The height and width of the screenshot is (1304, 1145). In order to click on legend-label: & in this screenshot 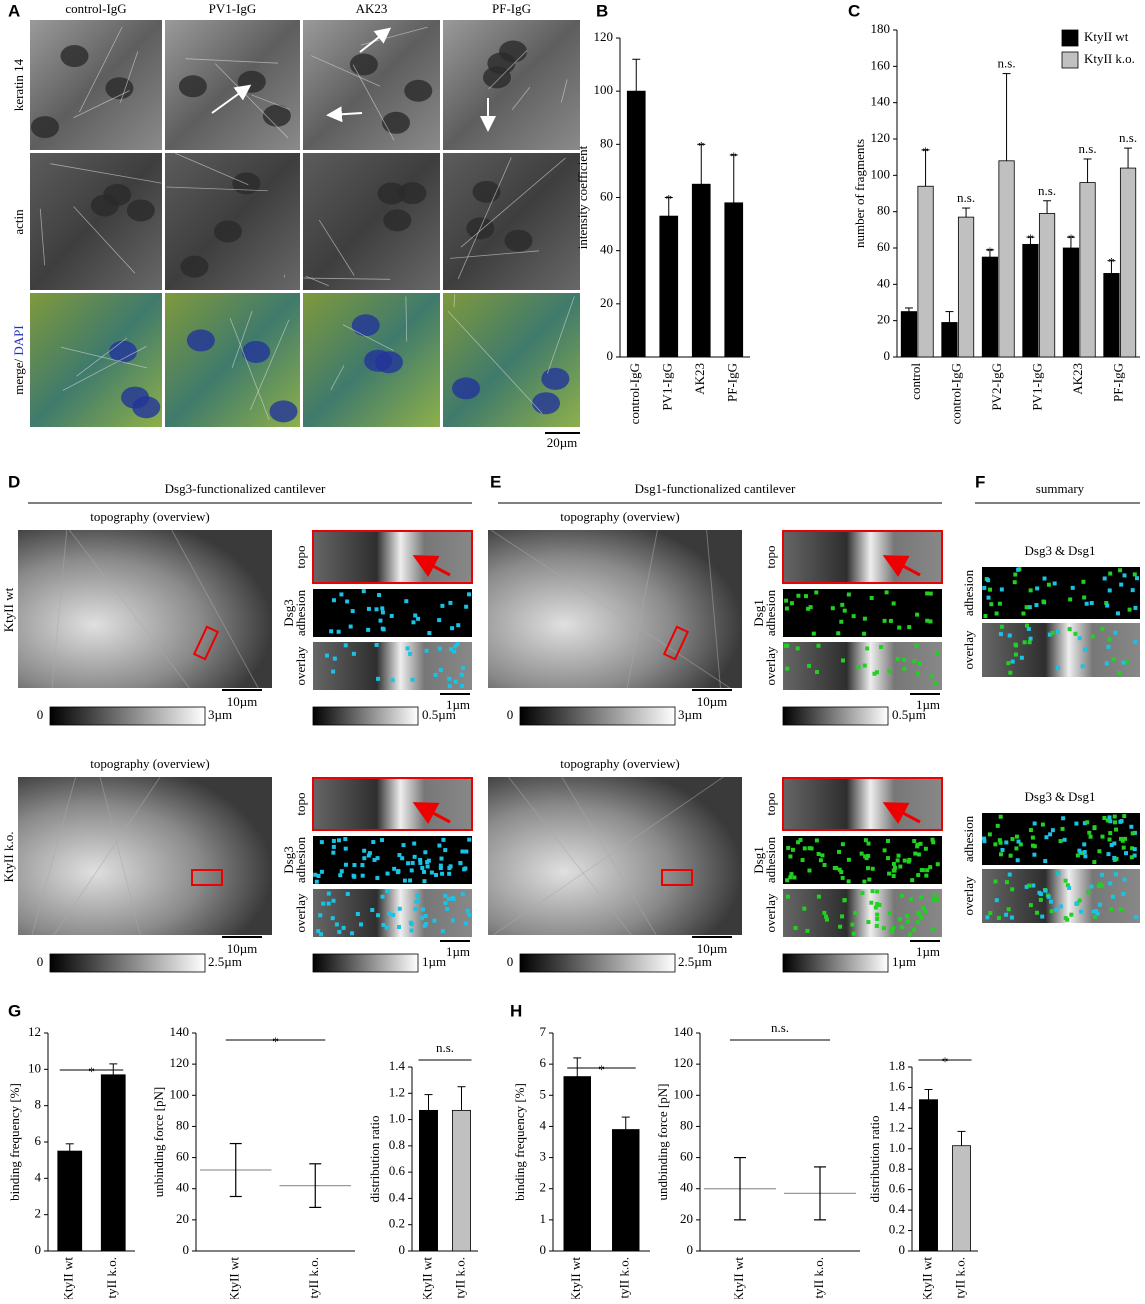, I will do `click(1060, 796)`.